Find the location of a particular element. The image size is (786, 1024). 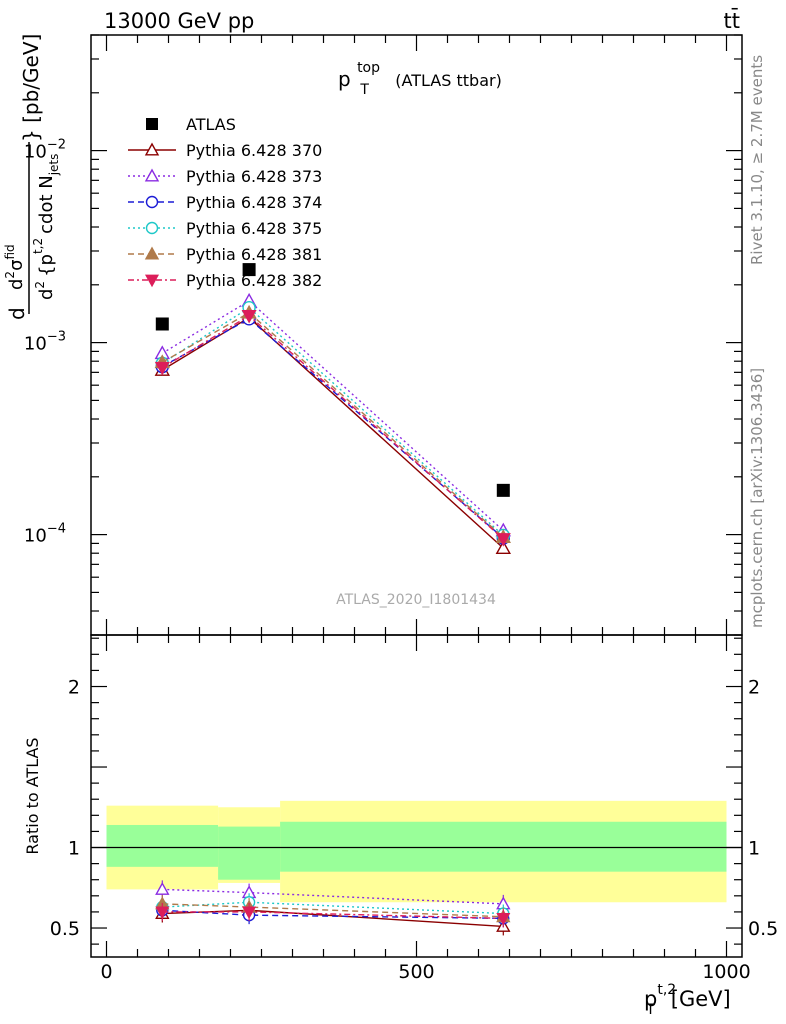

ratio-ytick-label-right: 0.5 is located at coordinates (763, 929).